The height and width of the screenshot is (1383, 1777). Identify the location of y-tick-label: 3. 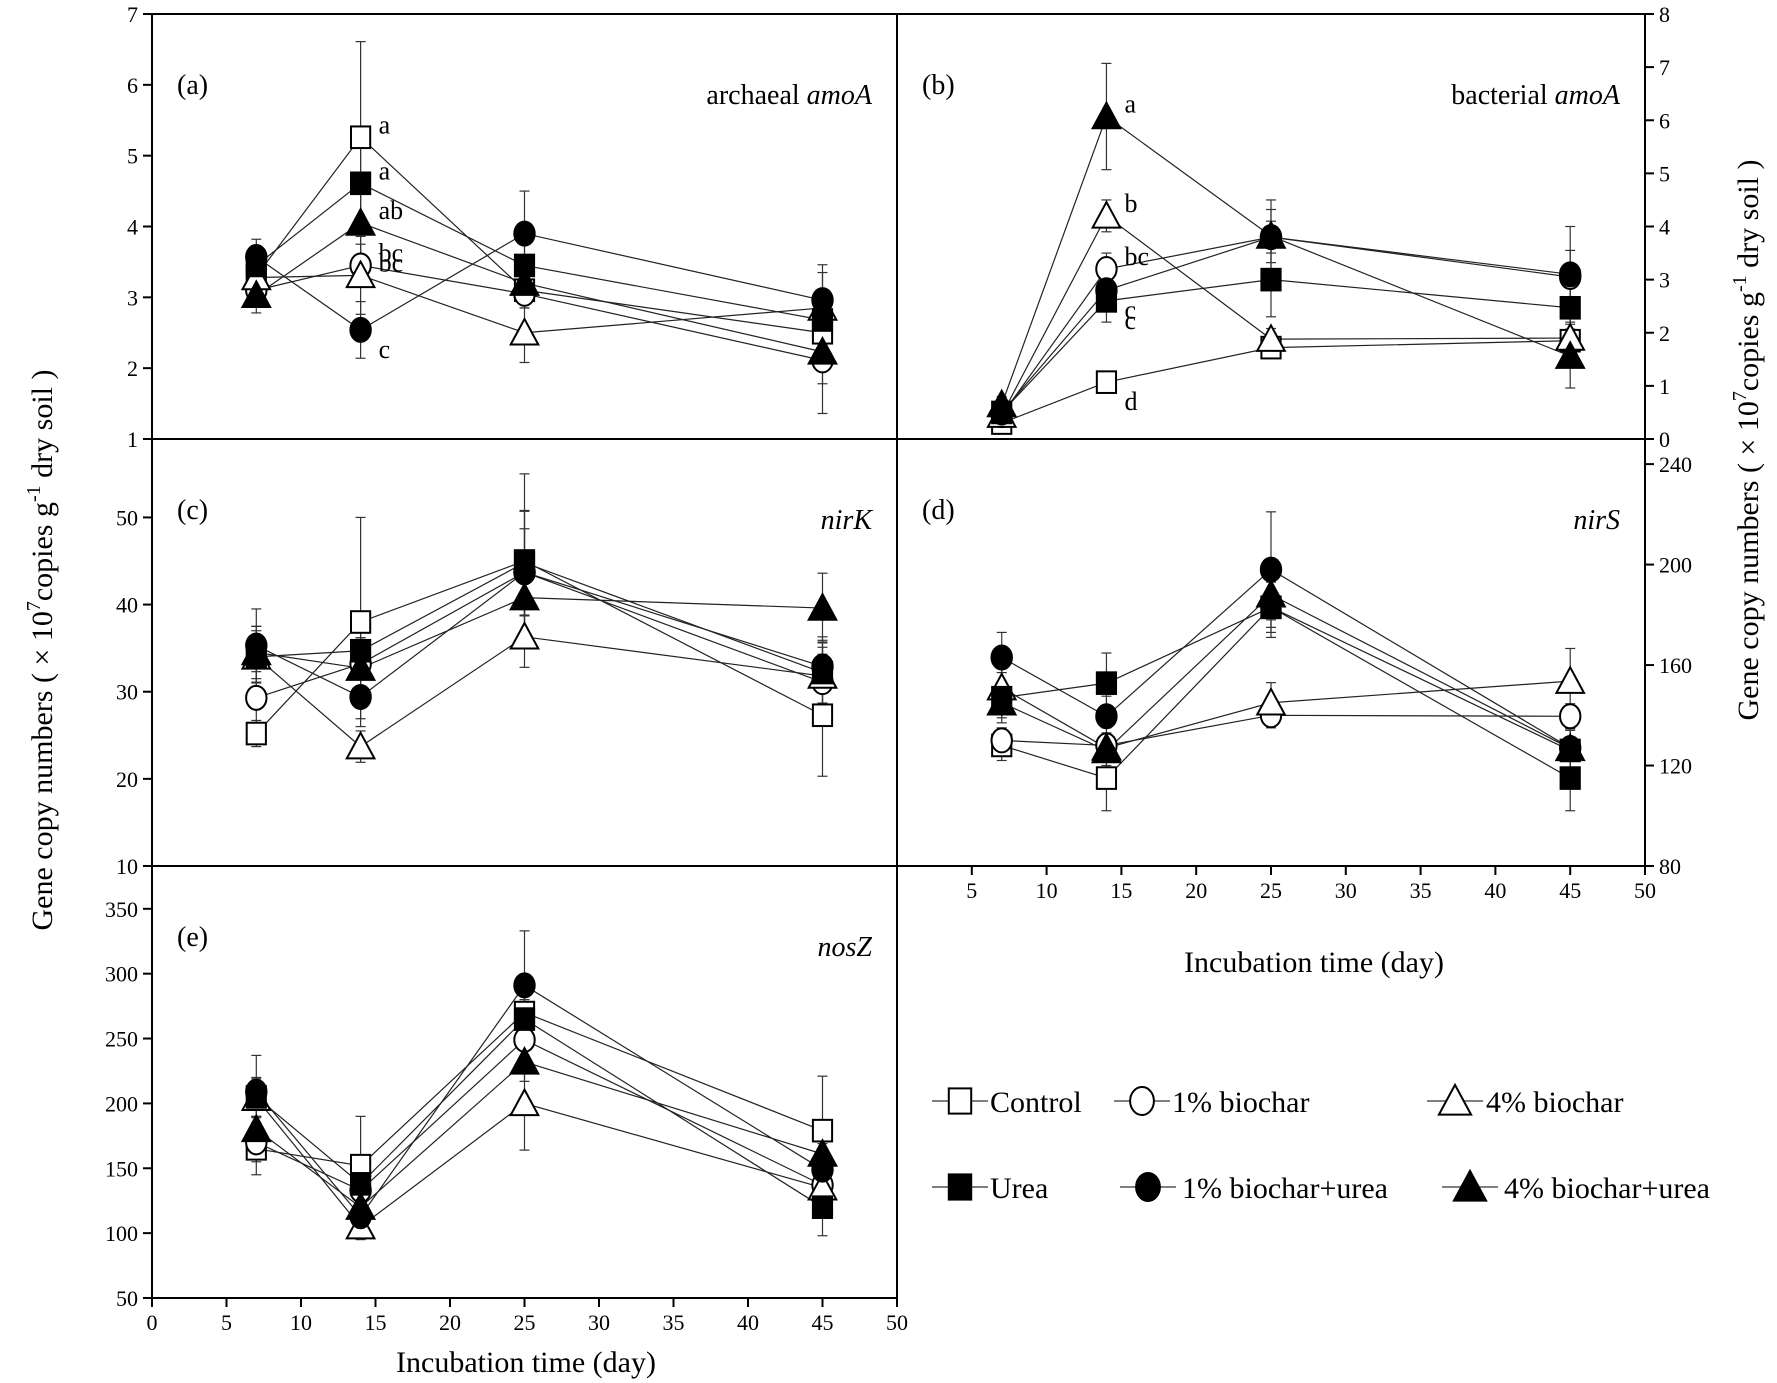
(132, 297).